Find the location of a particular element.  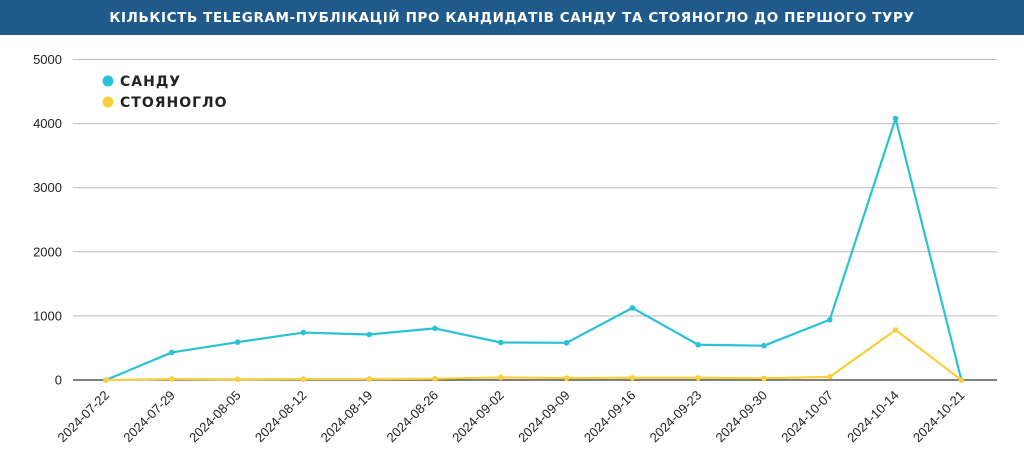

x-tick-label: 2024-08-19 is located at coordinates (347, 417).